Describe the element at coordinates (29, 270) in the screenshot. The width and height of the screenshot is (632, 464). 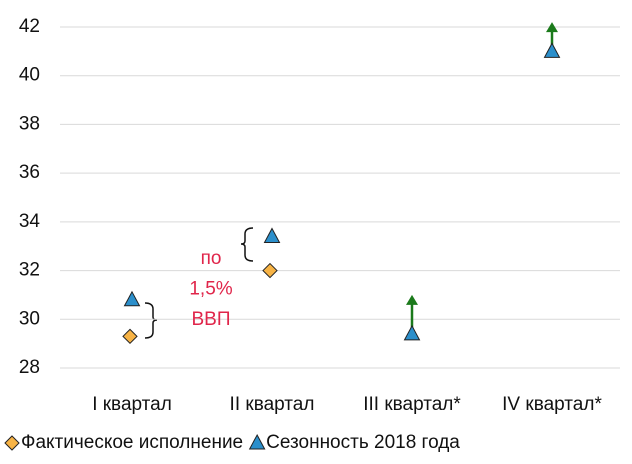
I see `y-tick-label: 32` at that location.